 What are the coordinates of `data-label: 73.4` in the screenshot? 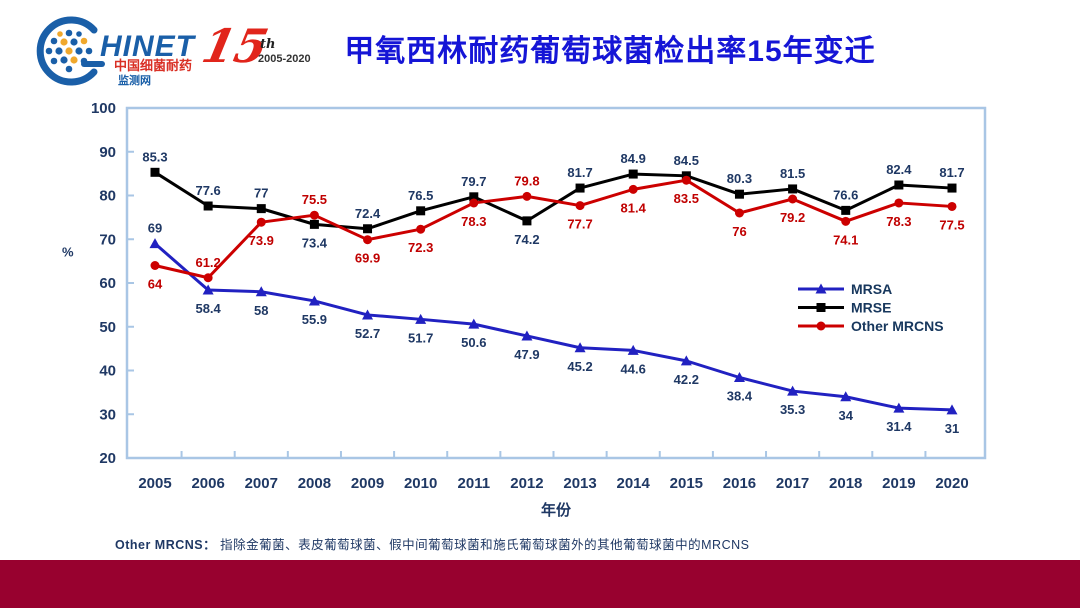 It's located at (315, 242).